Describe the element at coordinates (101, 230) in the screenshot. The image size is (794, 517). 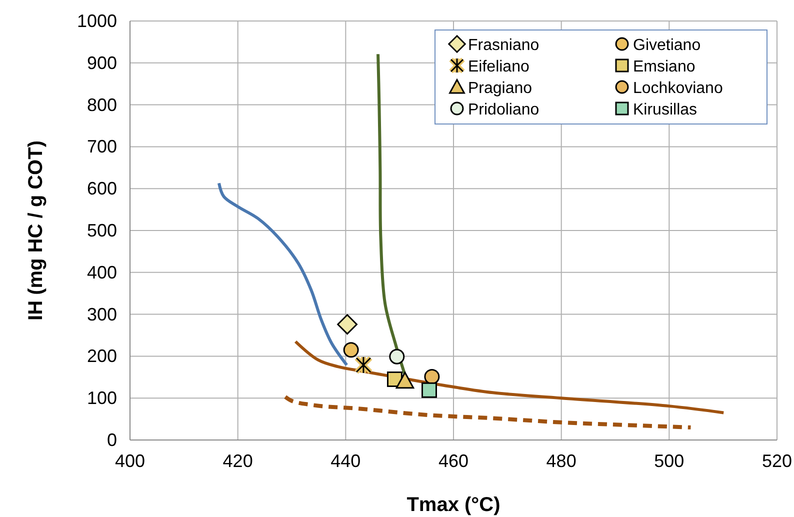
I see `y-tick-label: 500` at that location.